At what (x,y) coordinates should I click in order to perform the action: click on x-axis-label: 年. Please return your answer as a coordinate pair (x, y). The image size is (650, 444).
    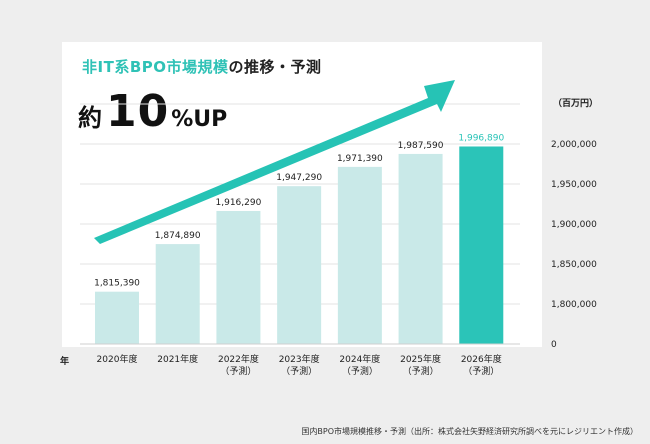
    Looking at the image, I should click on (65, 362).